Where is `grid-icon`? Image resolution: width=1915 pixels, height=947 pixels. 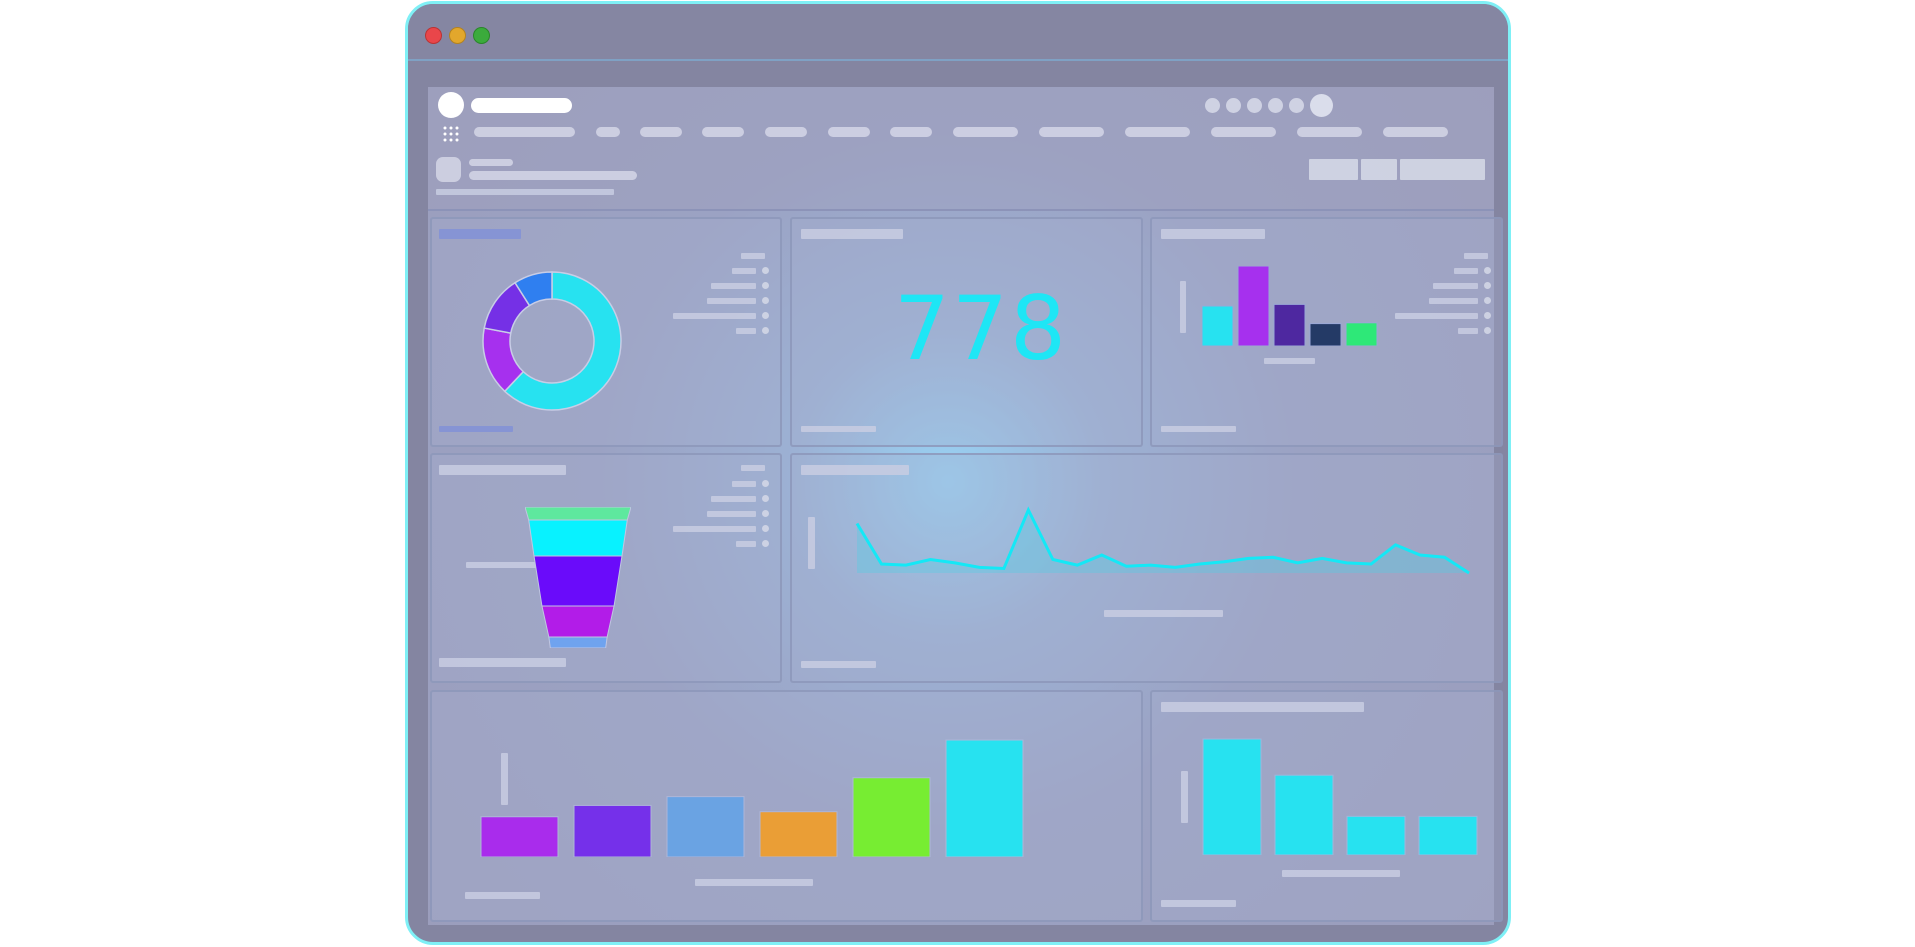 grid-icon is located at coordinates (451, 134).